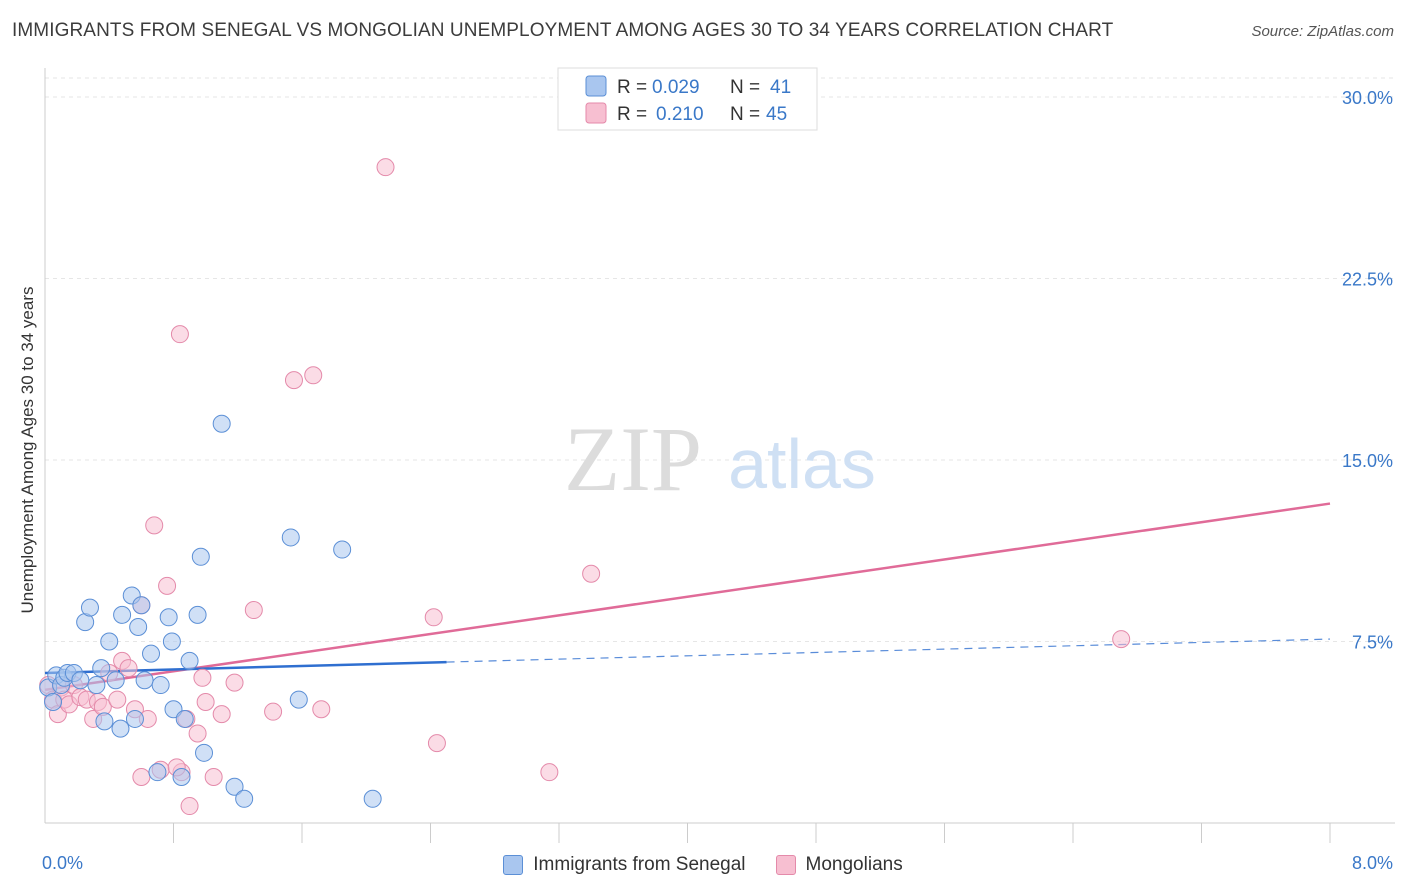 Image resolution: width=1406 pixels, height=892 pixels. I want to click on x-tick-label: 0.0%, so click(62, 863).